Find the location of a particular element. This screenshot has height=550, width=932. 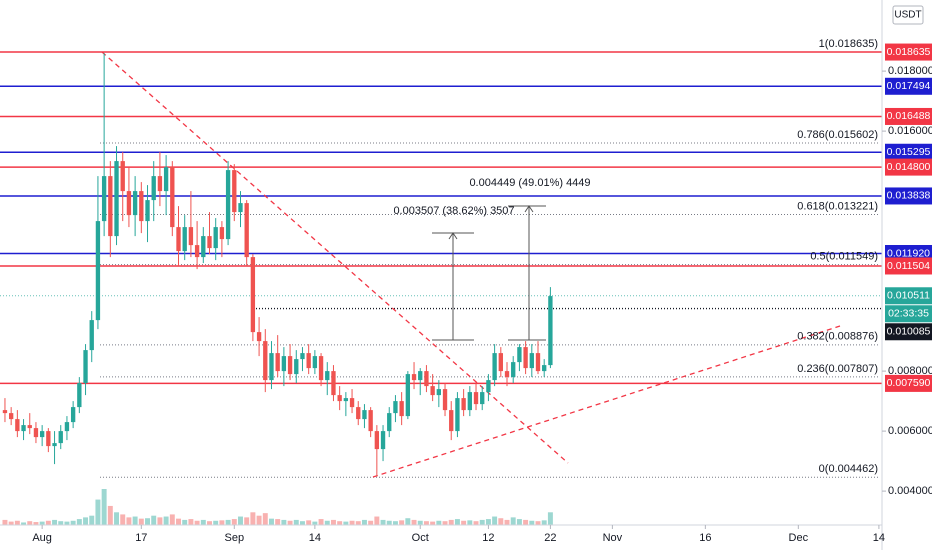

x-tick-label: Dec is located at coordinates (799, 538).